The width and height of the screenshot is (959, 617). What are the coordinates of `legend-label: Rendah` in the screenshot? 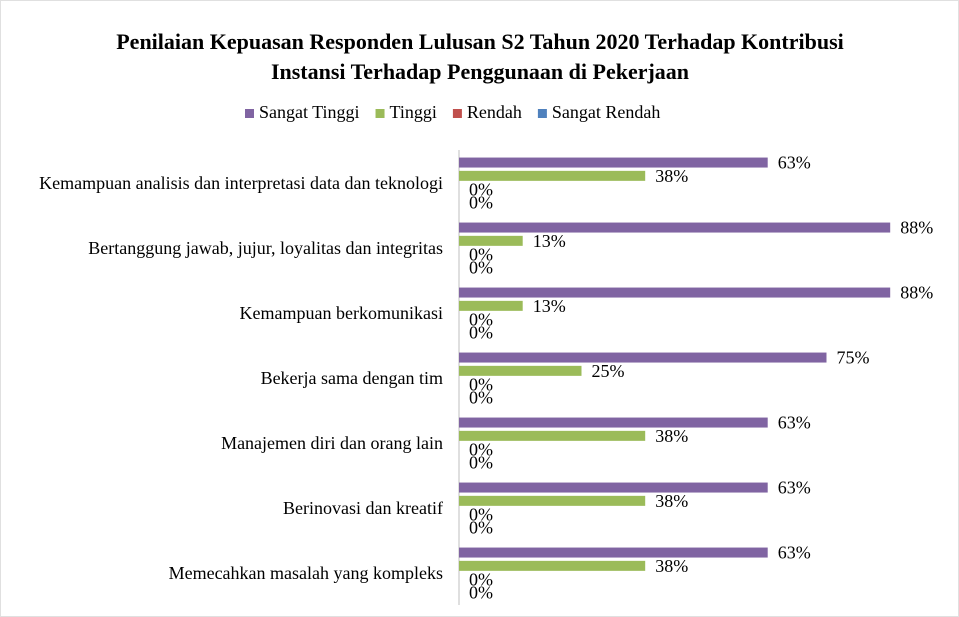 It's located at (494, 112).